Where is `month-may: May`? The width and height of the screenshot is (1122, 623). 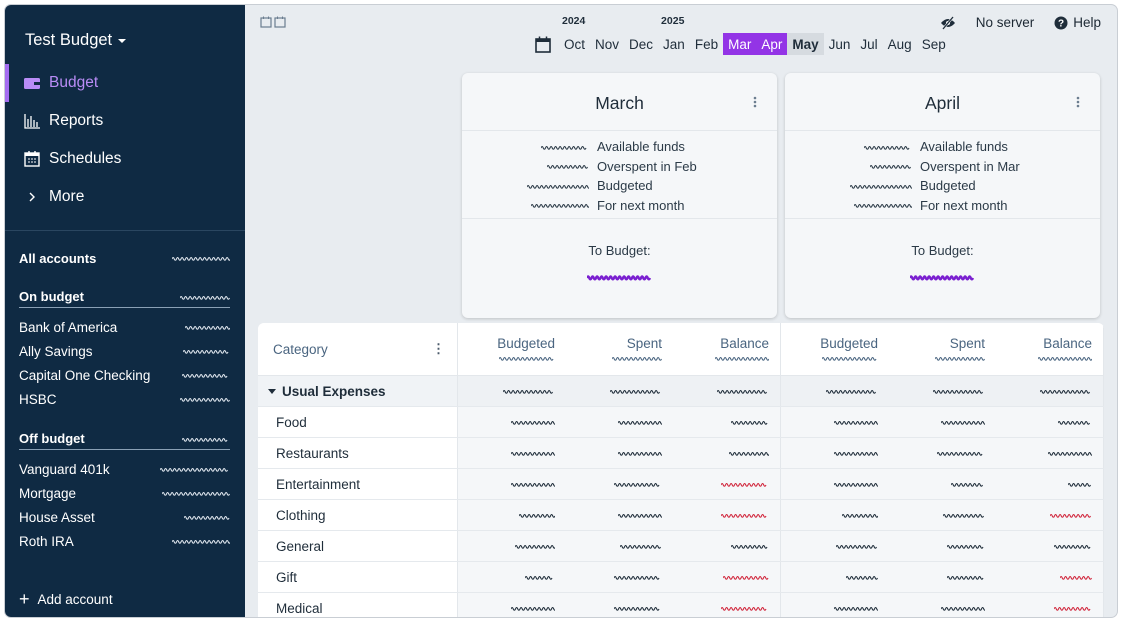 month-may: May is located at coordinates (805, 44).